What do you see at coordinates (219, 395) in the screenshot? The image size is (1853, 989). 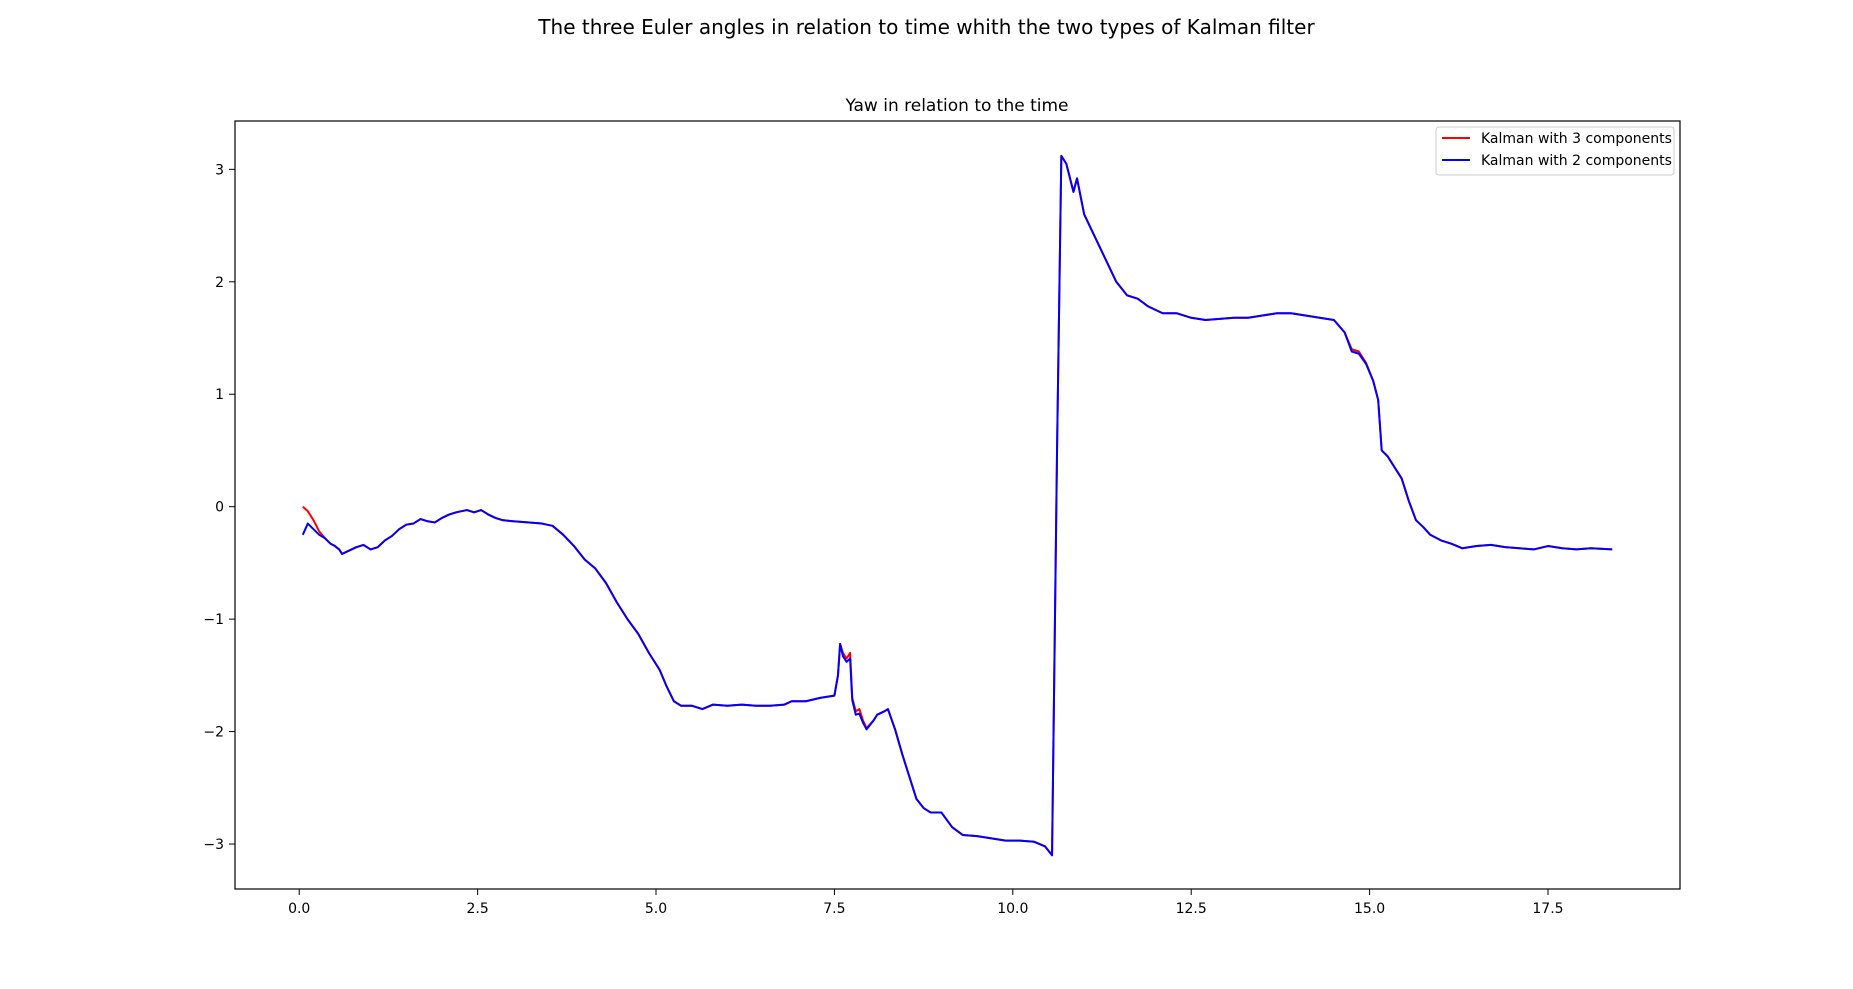 I see `y-tick-label: 1` at bounding box center [219, 395].